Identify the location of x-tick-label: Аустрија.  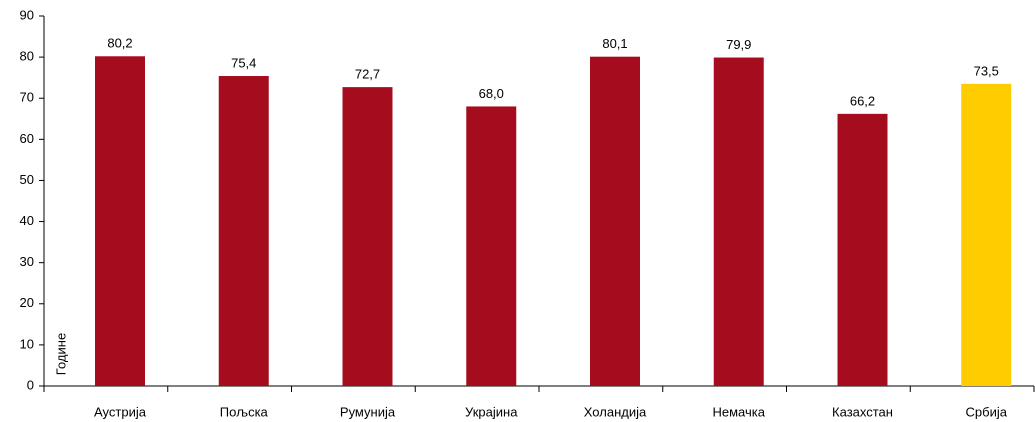
(120, 411).